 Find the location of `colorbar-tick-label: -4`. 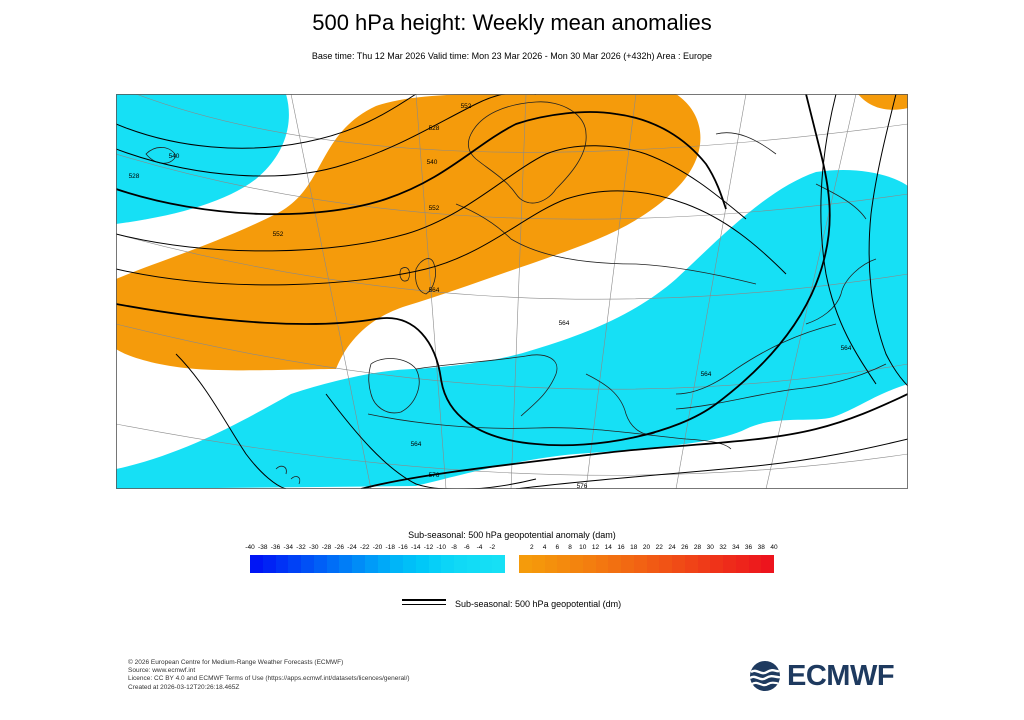

colorbar-tick-label: -4 is located at coordinates (479, 547).